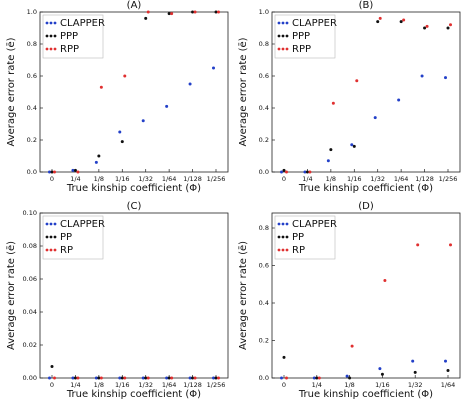 The height and width of the screenshot is (402, 474). What do you see at coordinates (134, 5) in the screenshot?
I see `panel-title: (A)` at bounding box center [134, 5].